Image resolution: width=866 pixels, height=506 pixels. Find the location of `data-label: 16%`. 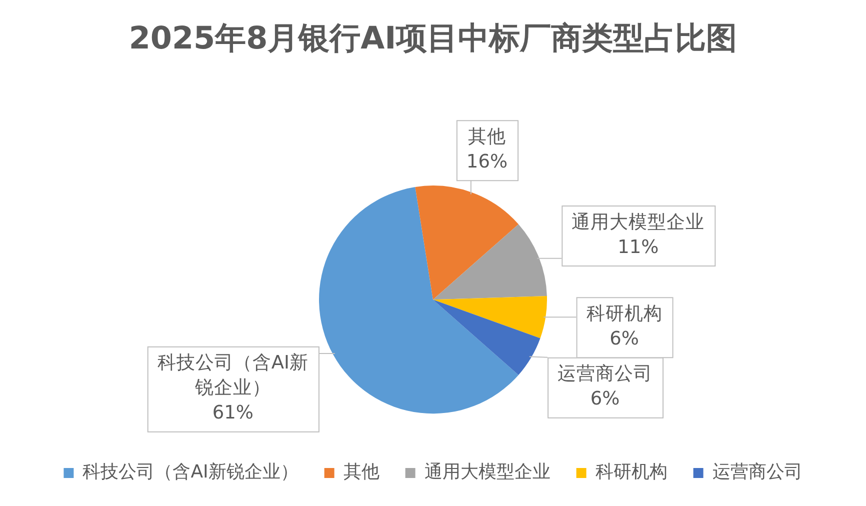

data-label: 16% is located at coordinates (487, 161).